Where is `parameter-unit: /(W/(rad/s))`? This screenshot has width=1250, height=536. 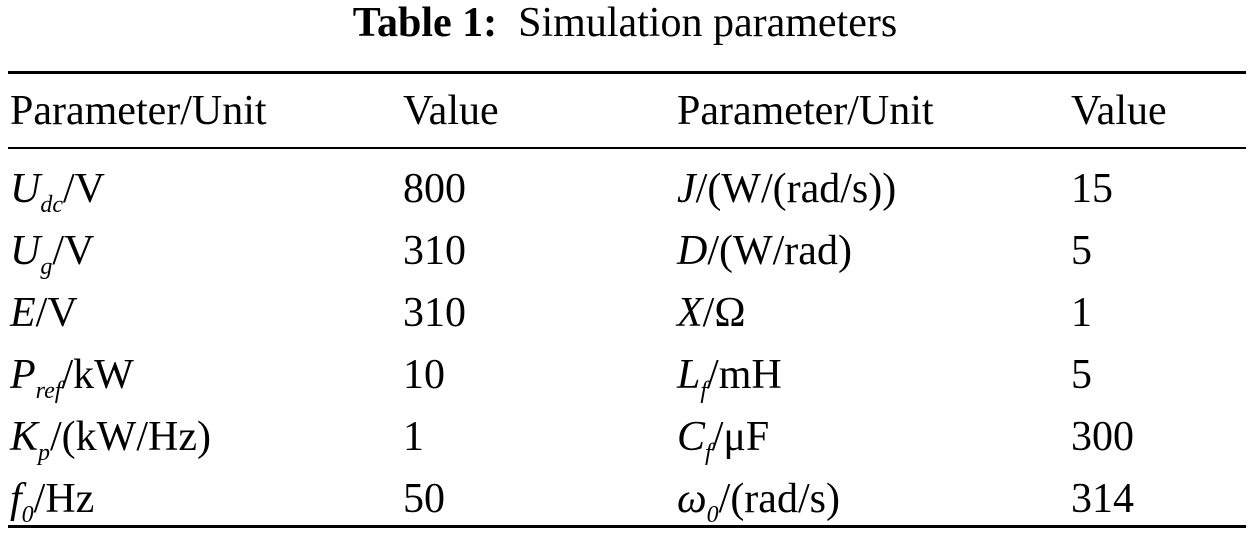
parameter-unit: /(W/(rad/s)) is located at coordinates (796, 189).